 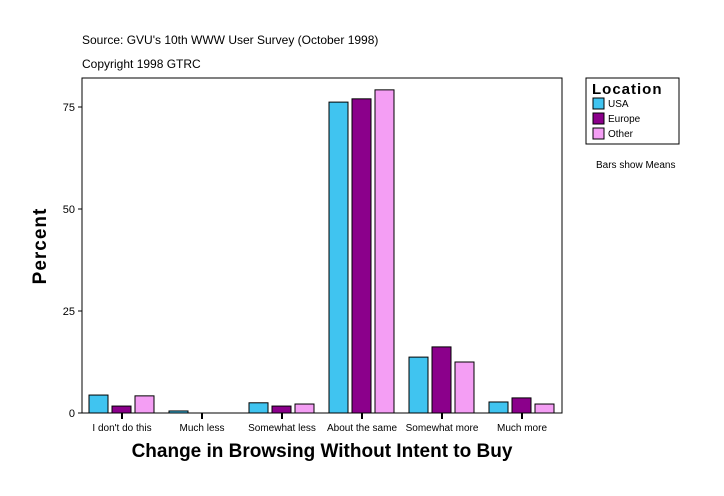 What do you see at coordinates (635, 165) in the screenshot?
I see `bars-note: Bars show Means` at bounding box center [635, 165].